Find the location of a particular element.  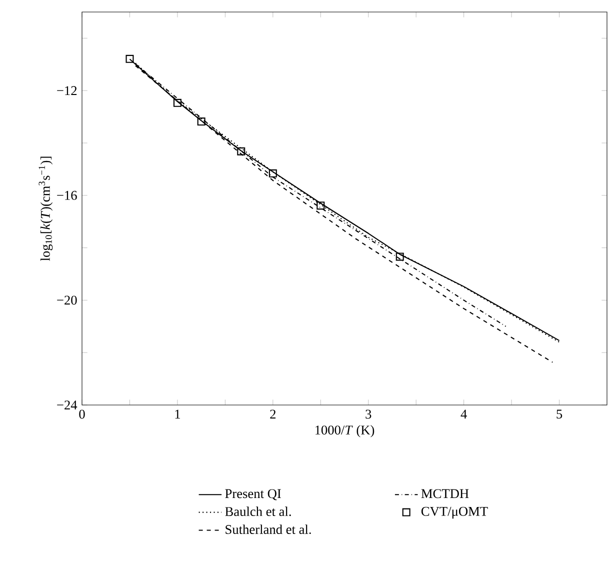

y-tick-label: −24 is located at coordinates (67, 405).